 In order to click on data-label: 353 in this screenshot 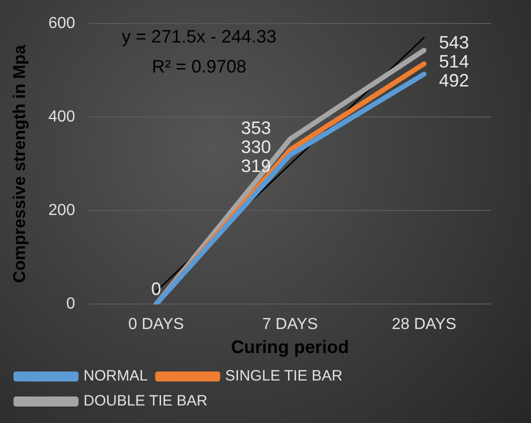, I will do `click(256, 128)`.